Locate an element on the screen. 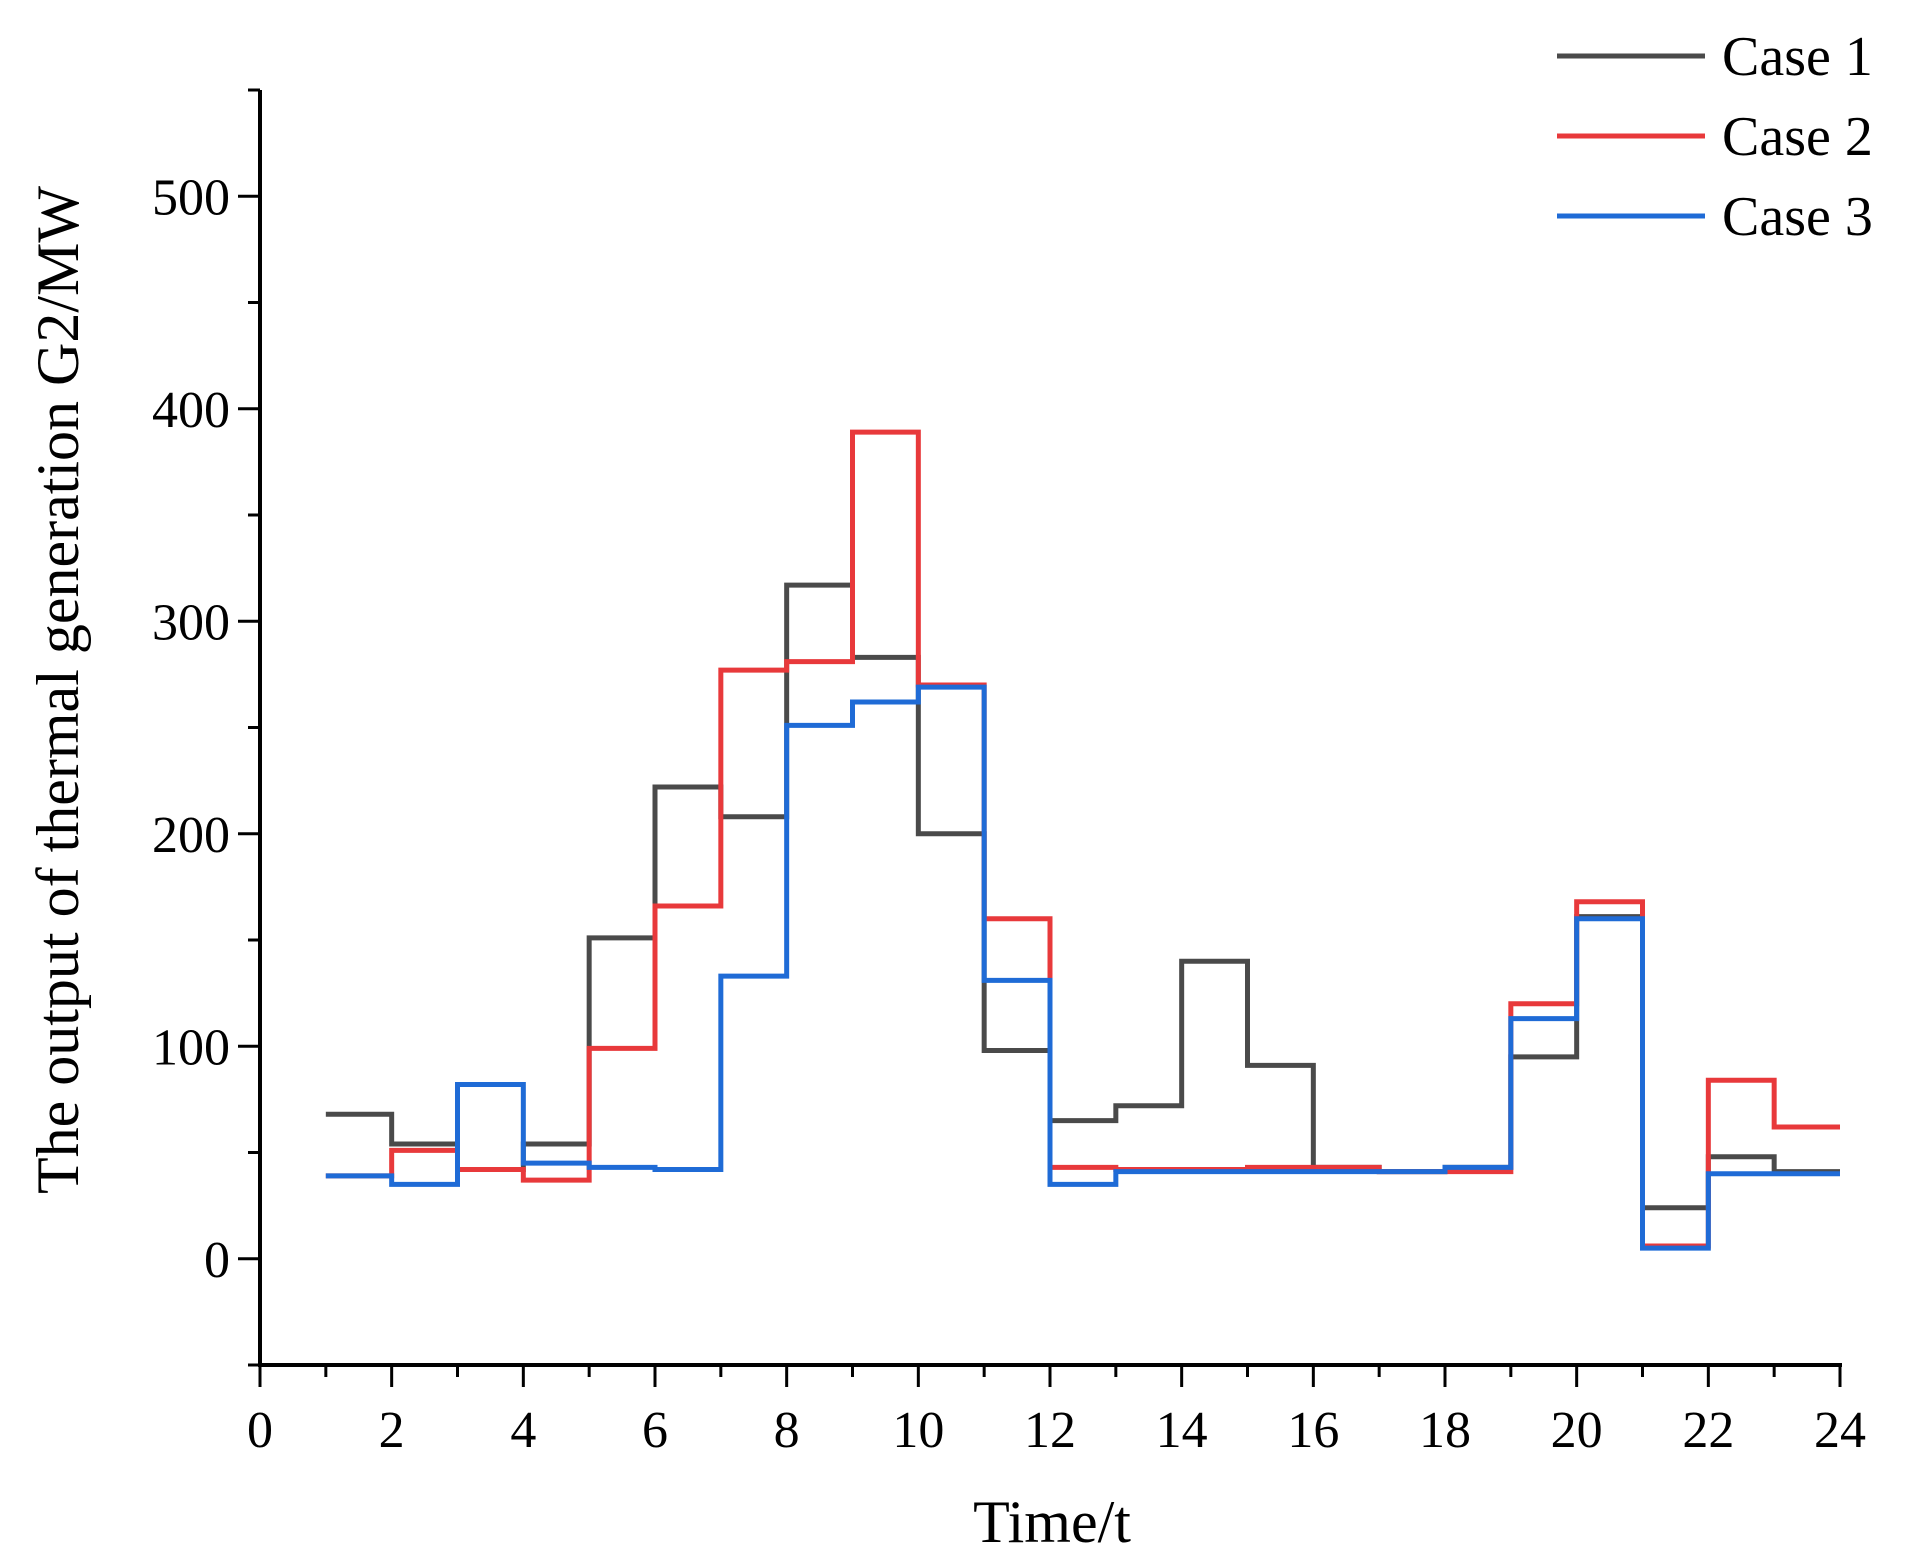 The width and height of the screenshot is (1913, 1565). legend-item-case-3: Case 3 is located at coordinates (1715, 217).